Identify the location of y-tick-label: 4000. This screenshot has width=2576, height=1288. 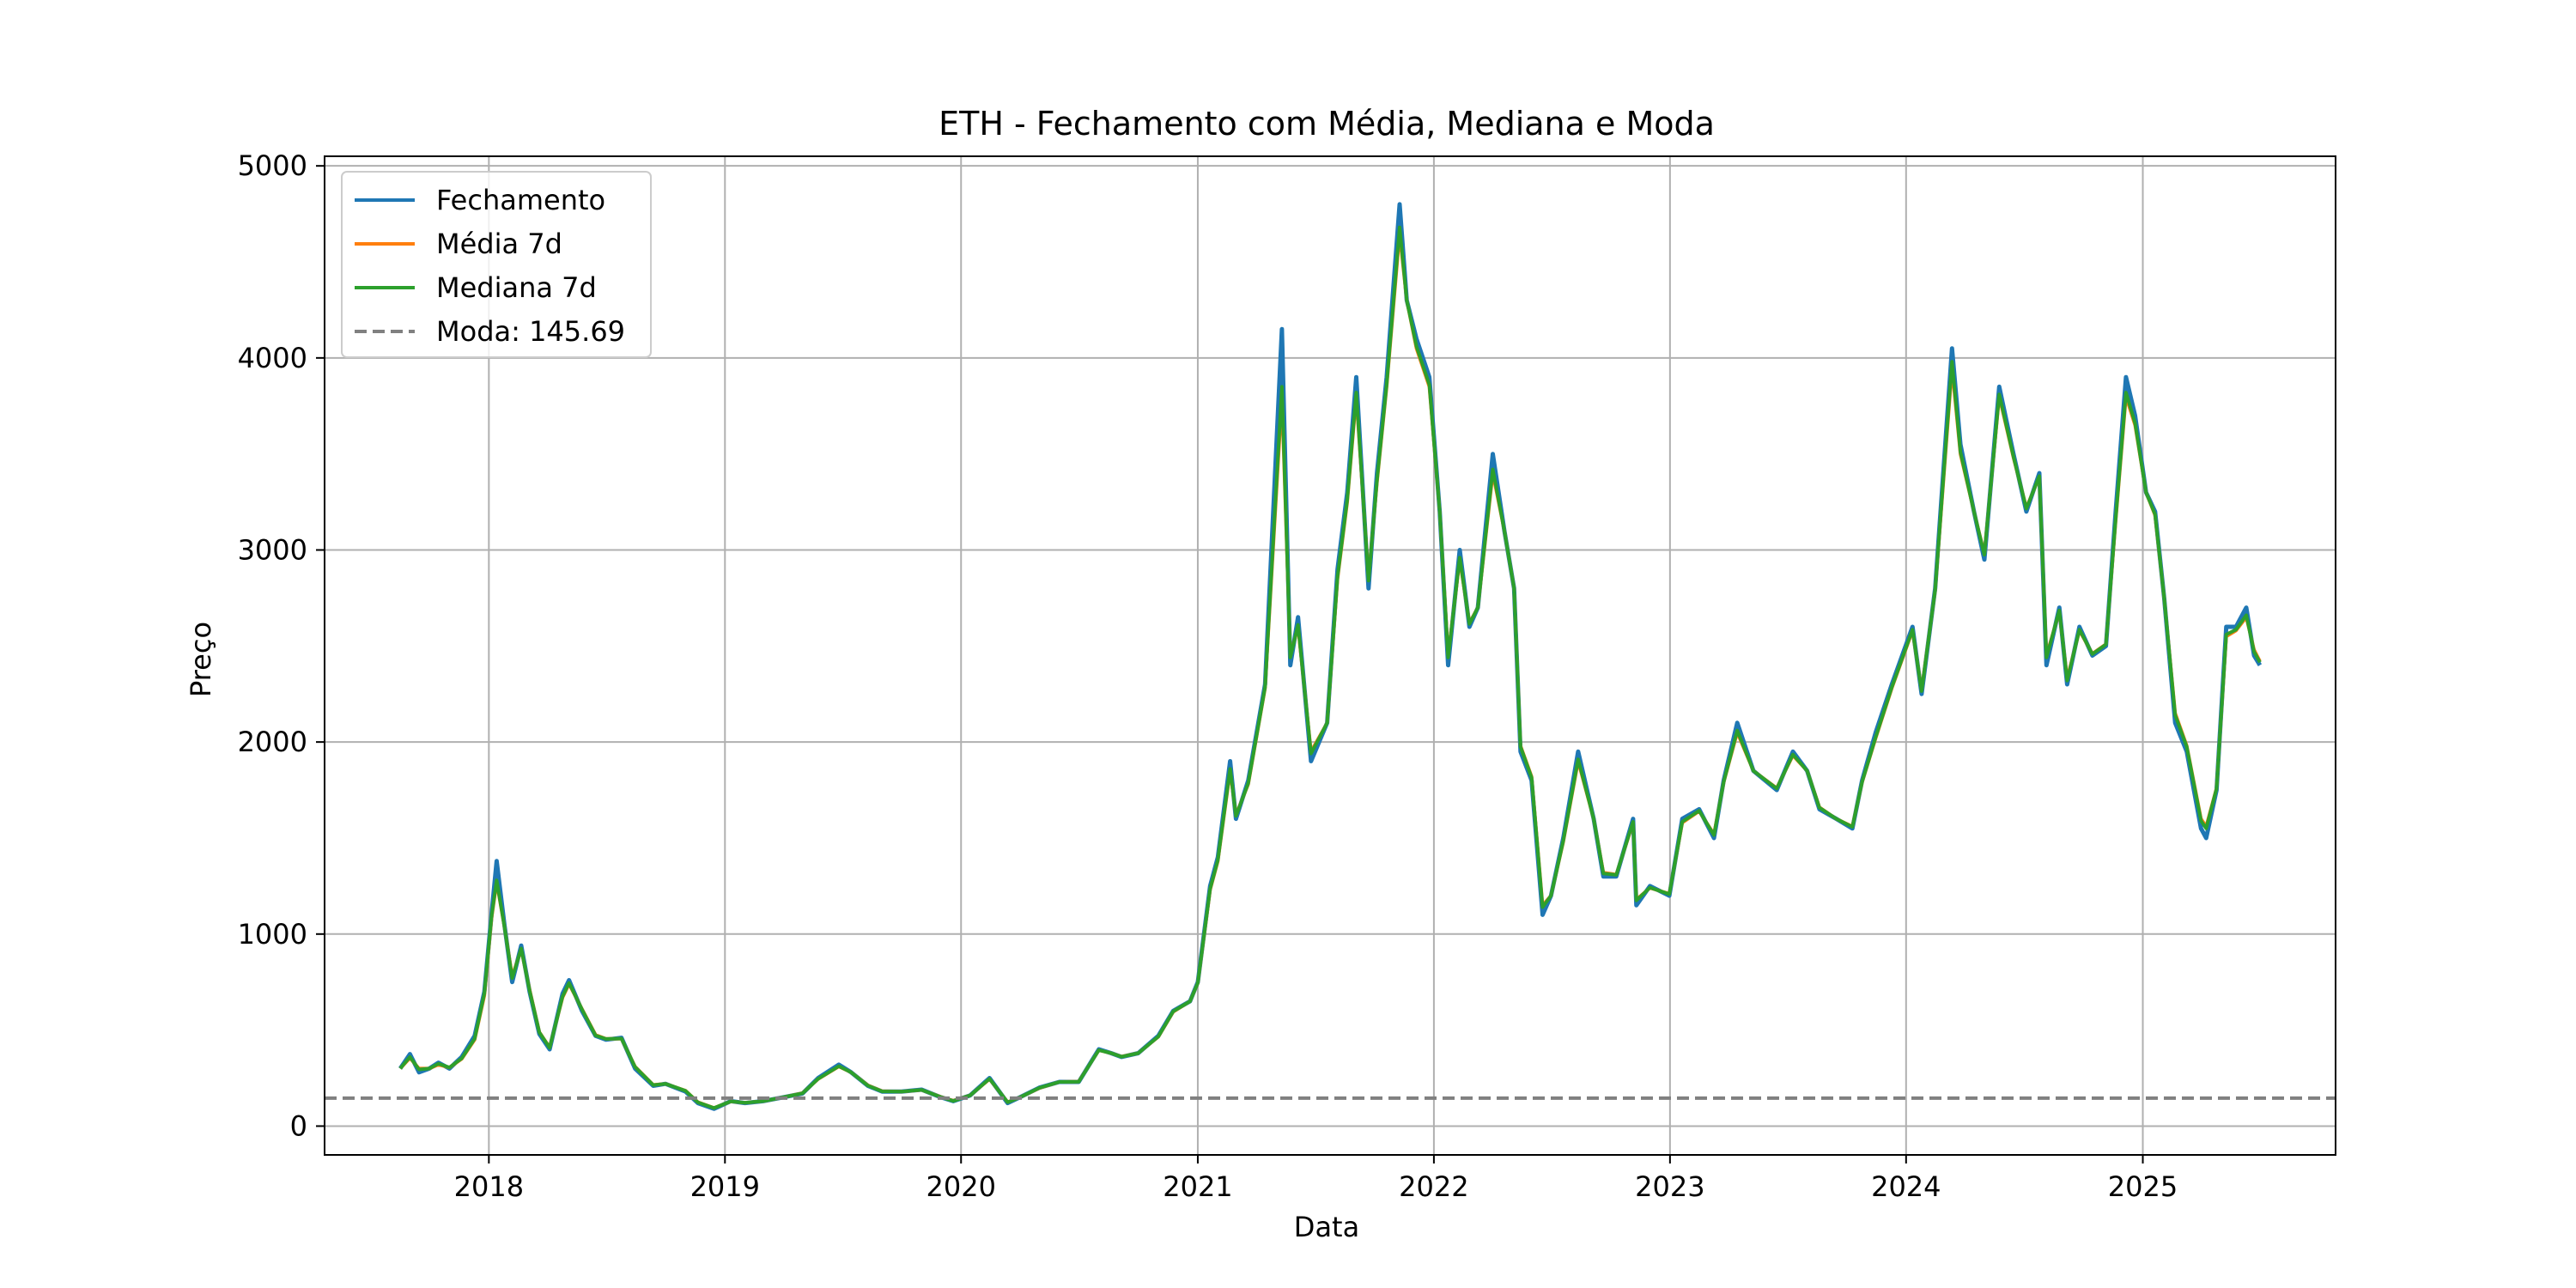
(272, 358).